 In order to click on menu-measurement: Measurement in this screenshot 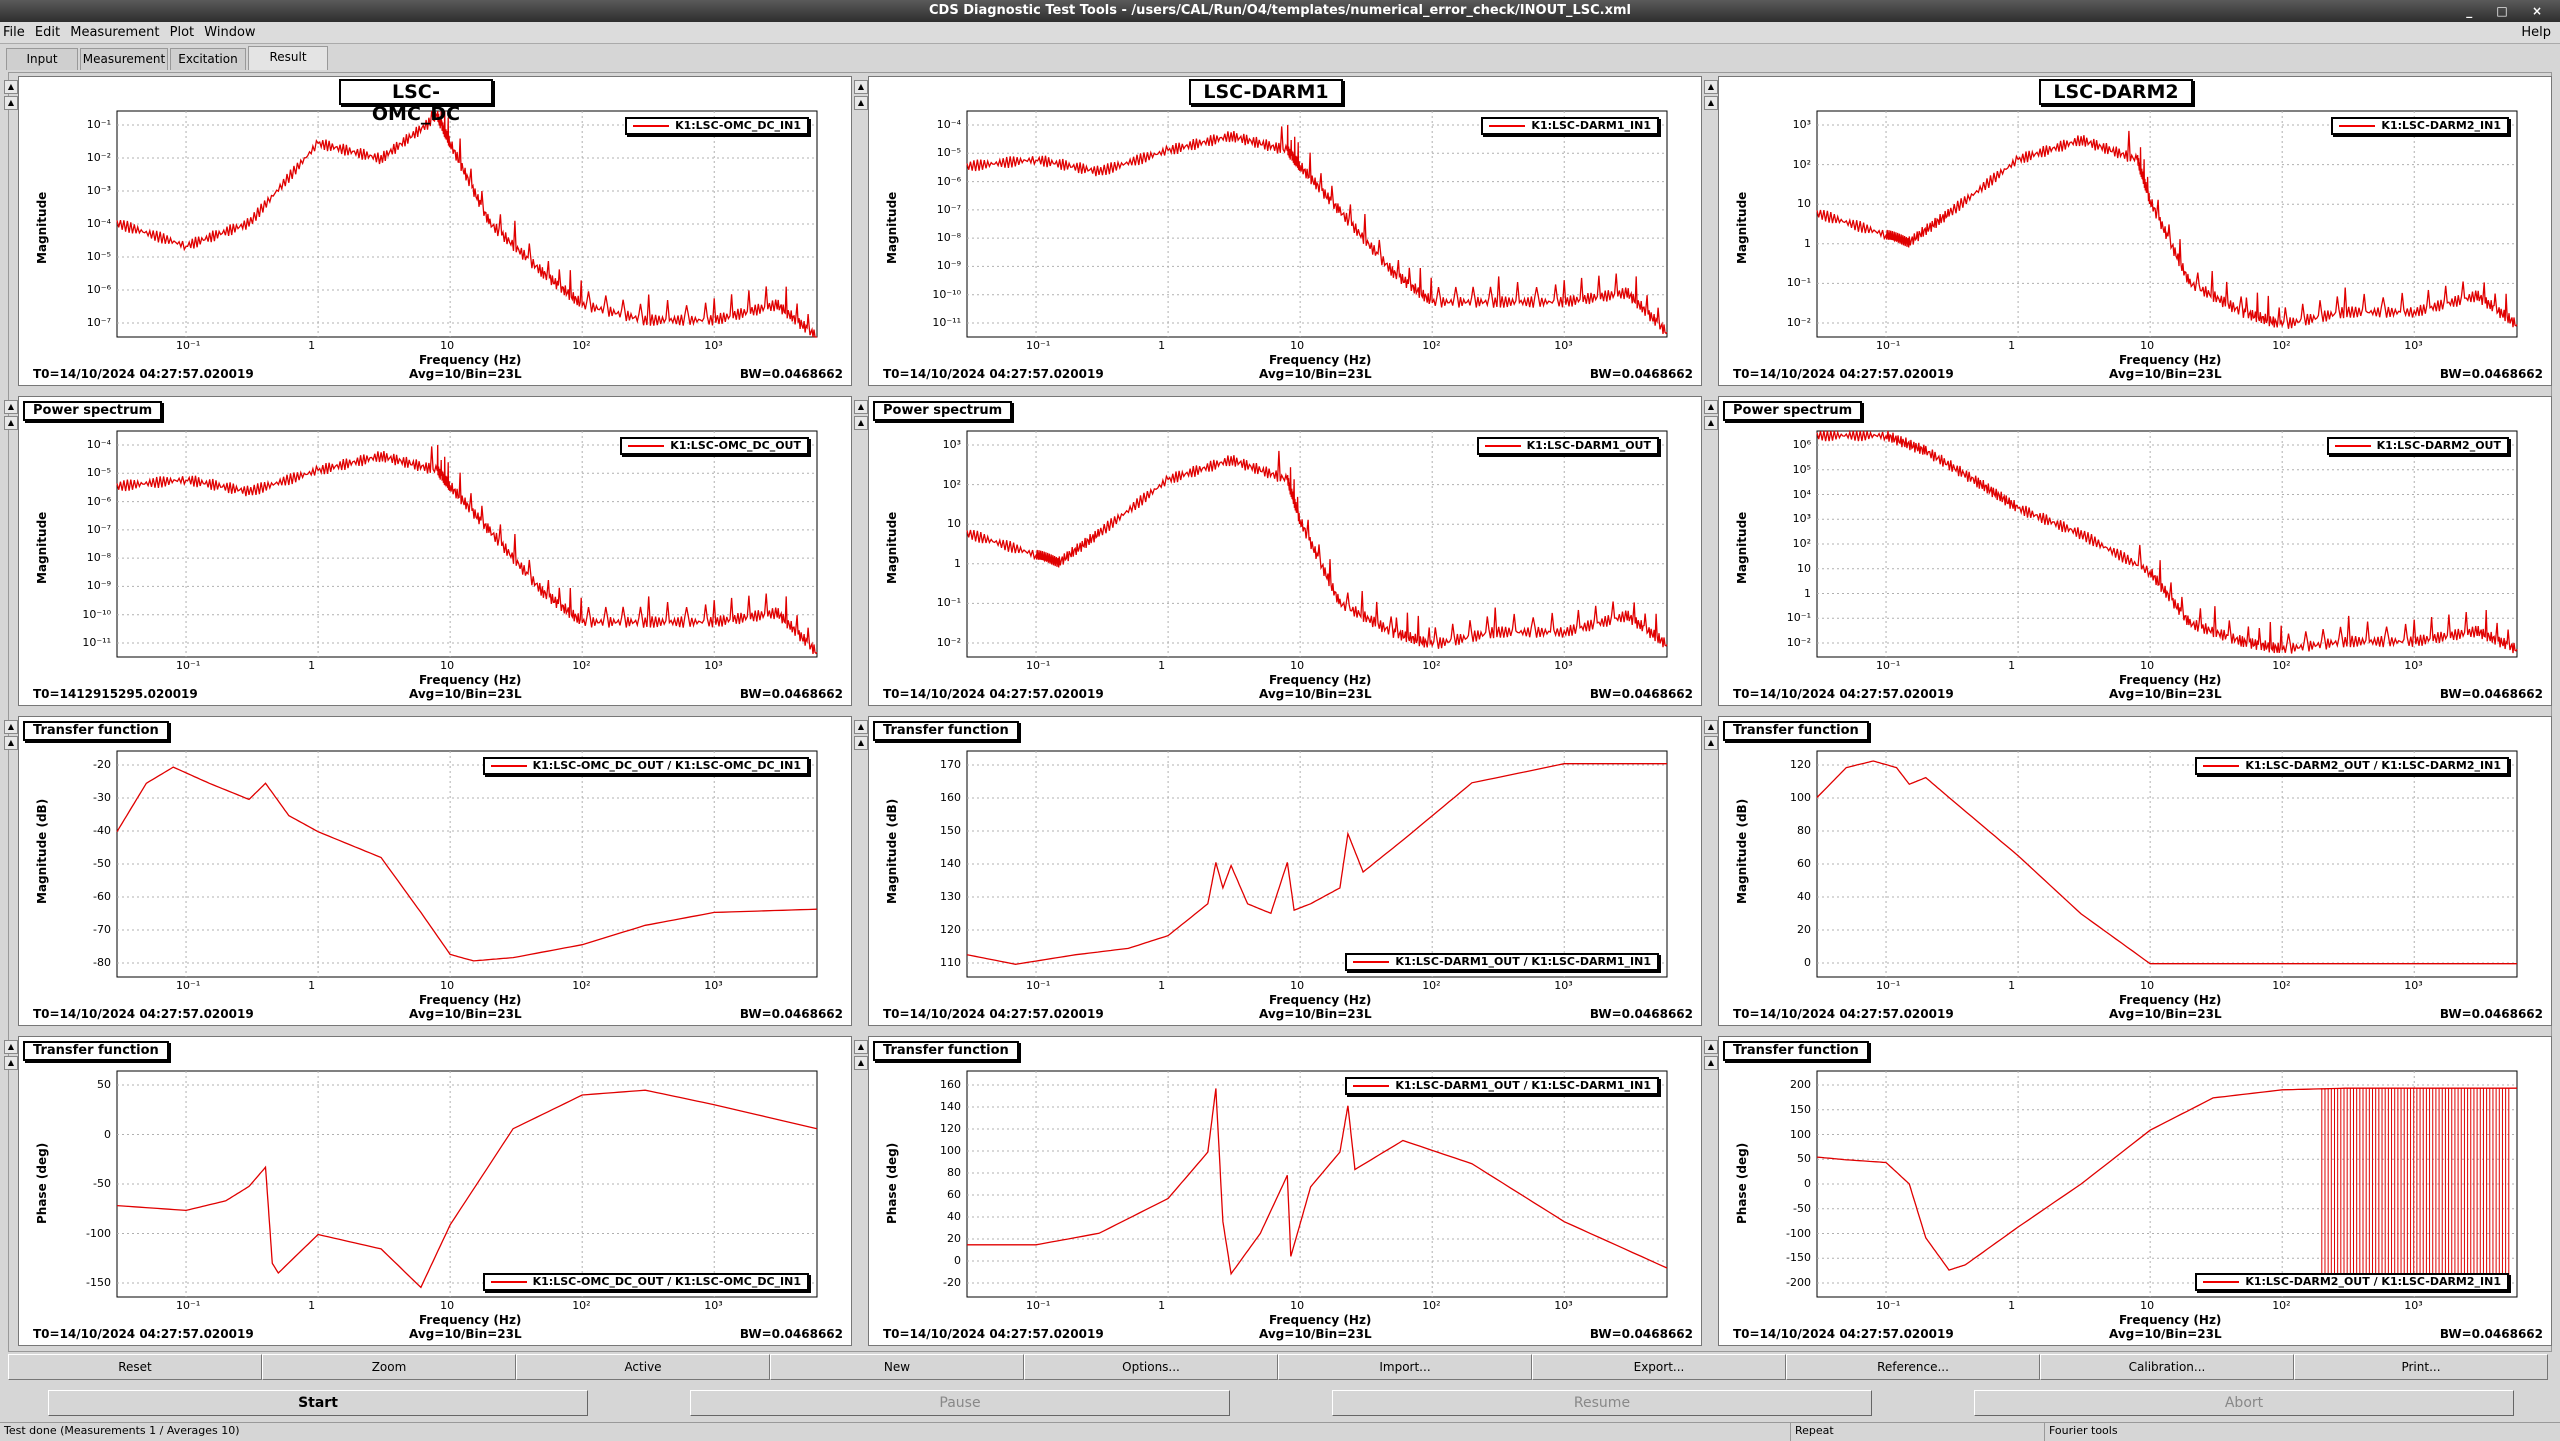, I will do `click(115, 32)`.